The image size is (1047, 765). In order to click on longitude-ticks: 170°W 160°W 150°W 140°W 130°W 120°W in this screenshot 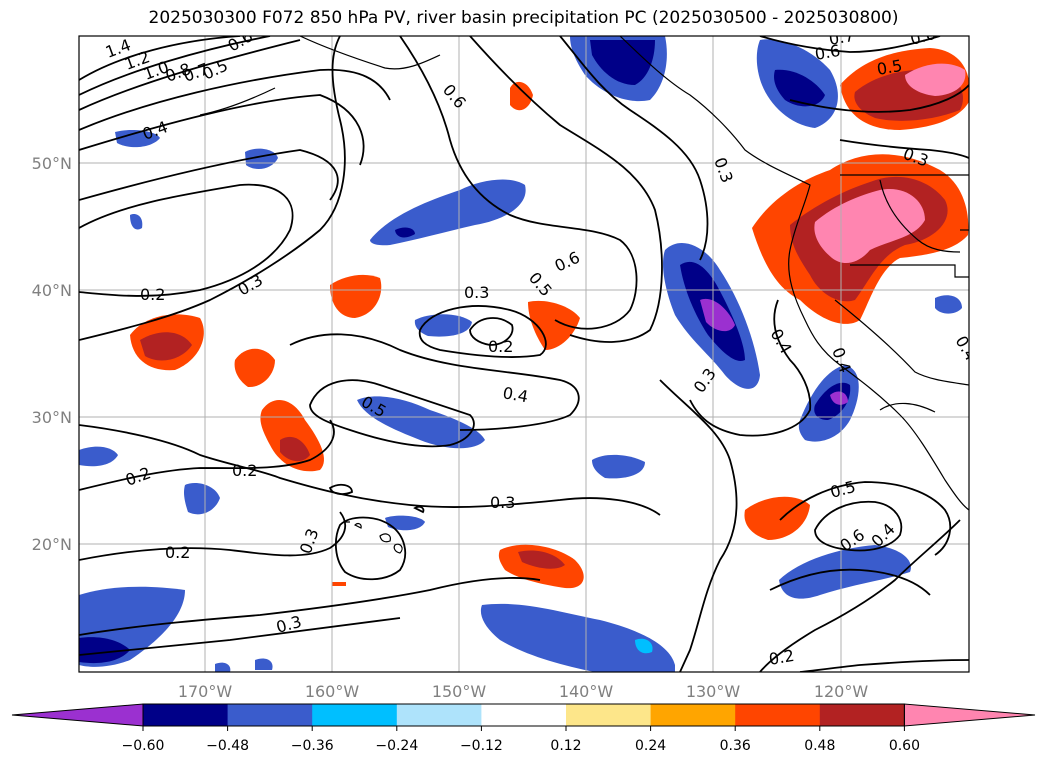, I will do `click(523, 691)`.